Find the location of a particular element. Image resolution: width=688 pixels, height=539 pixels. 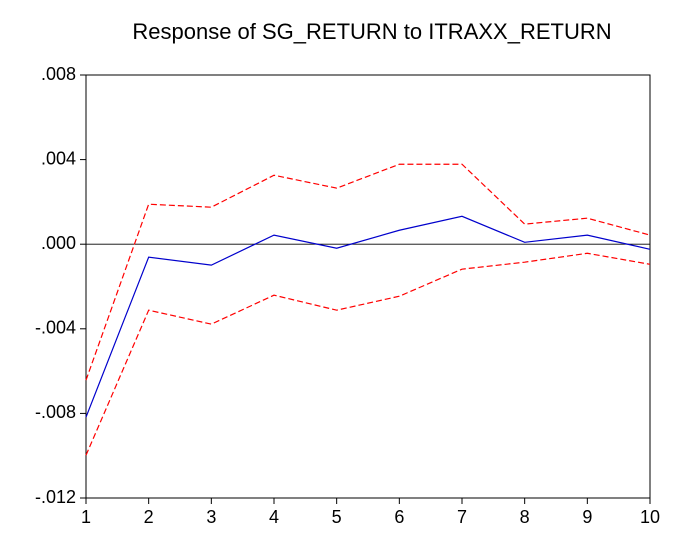

y-tick-label: .008 is located at coordinates (58, 74).